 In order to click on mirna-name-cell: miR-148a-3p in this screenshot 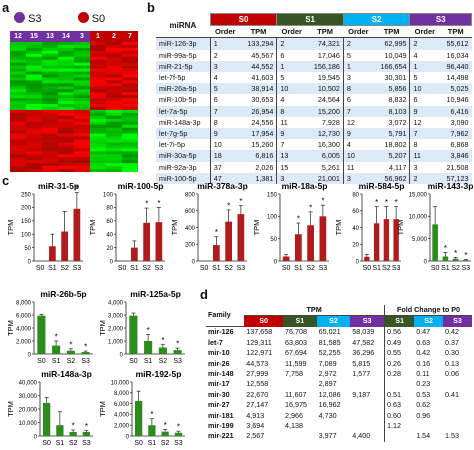, I will do `click(180, 122)`.